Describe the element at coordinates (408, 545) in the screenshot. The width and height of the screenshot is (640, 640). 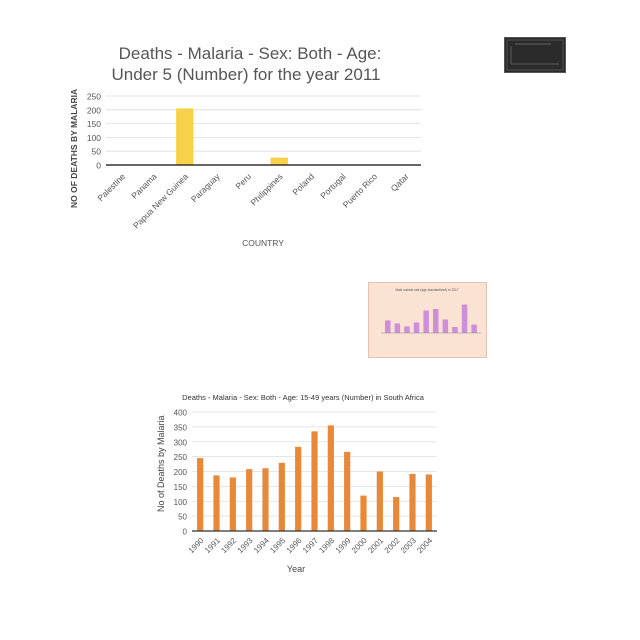
I see `x-tick-label: 2003` at that location.